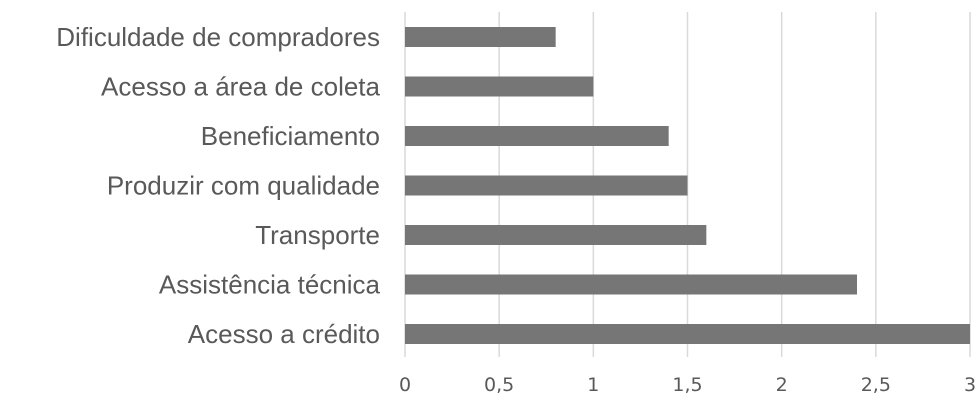 Image resolution: width=977 pixels, height=406 pixels. What do you see at coordinates (218, 37) in the screenshot?
I see `category-label: Dificuldade de compradores` at bounding box center [218, 37].